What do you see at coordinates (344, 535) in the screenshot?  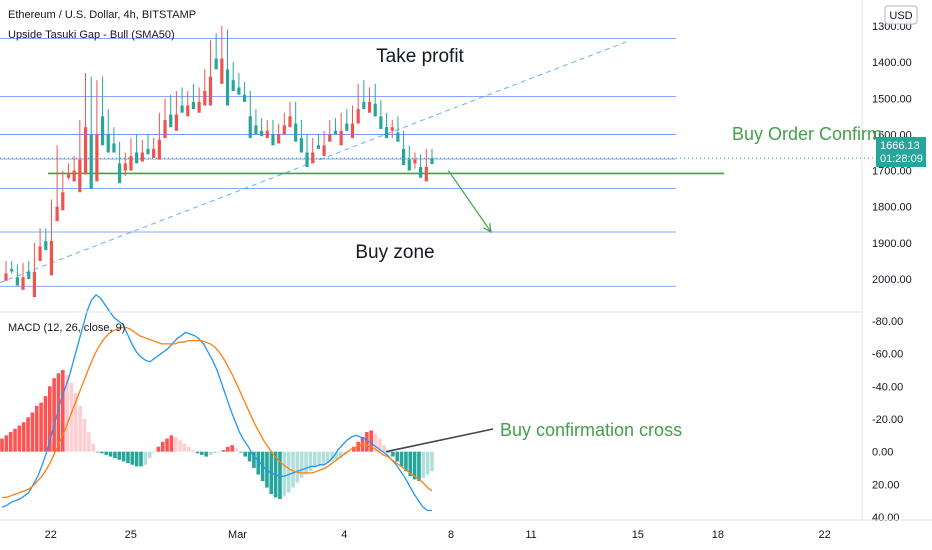 I see `time-tick-label: 4` at bounding box center [344, 535].